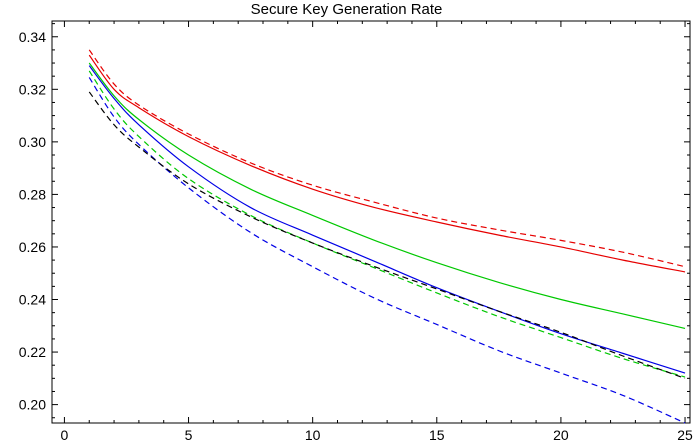  What do you see at coordinates (32, 37) in the screenshot?
I see `y-tick-label: 0.34` at bounding box center [32, 37].